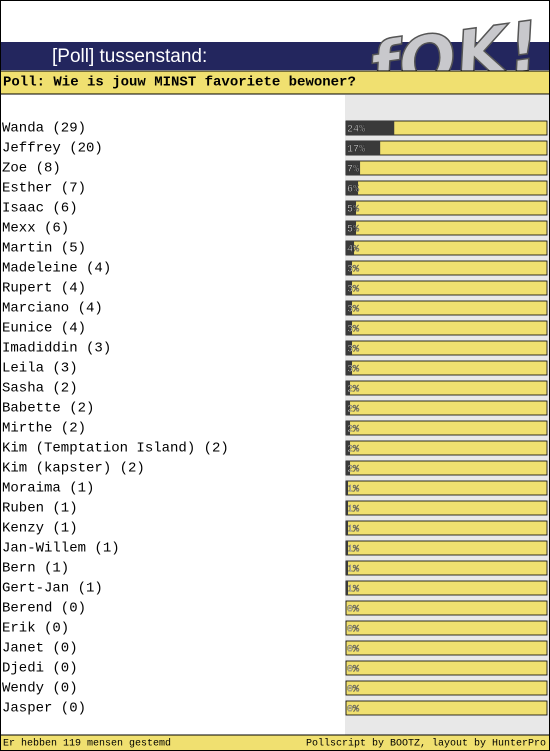  Describe the element at coordinates (56, 269) in the screenshot. I see `option-label: Madeleine (4)` at that location.